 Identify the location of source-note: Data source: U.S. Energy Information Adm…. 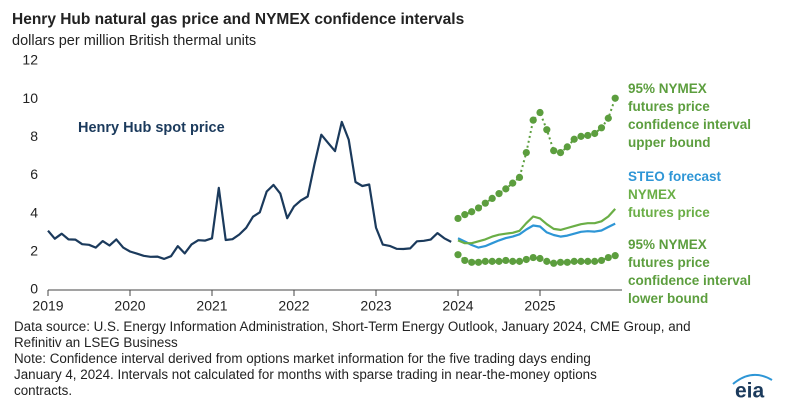
(352, 334).